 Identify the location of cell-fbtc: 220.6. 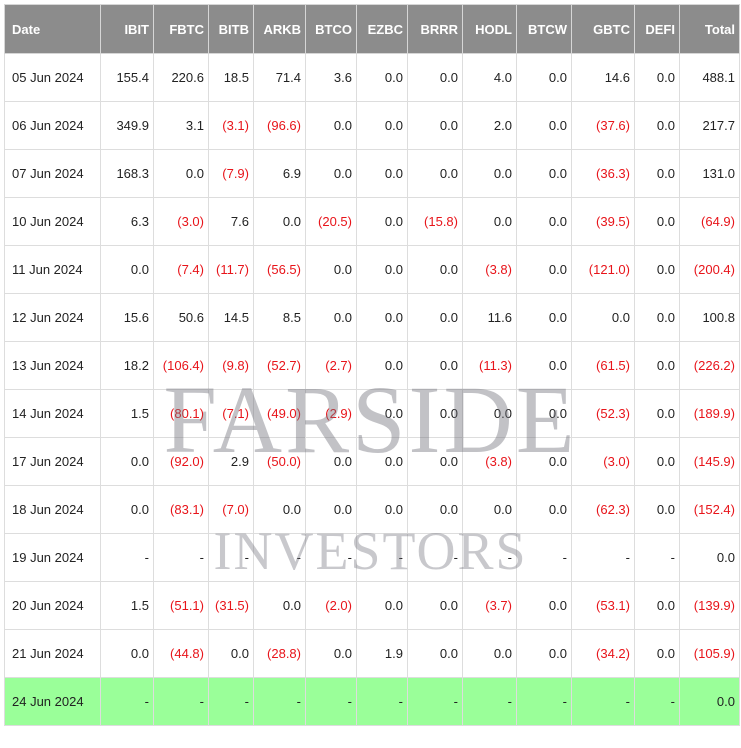
(181, 77).